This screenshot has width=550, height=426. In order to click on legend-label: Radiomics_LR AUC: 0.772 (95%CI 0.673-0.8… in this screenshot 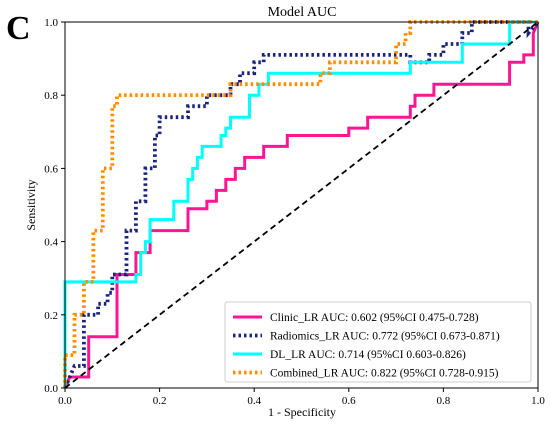, I will do `click(385, 337)`.